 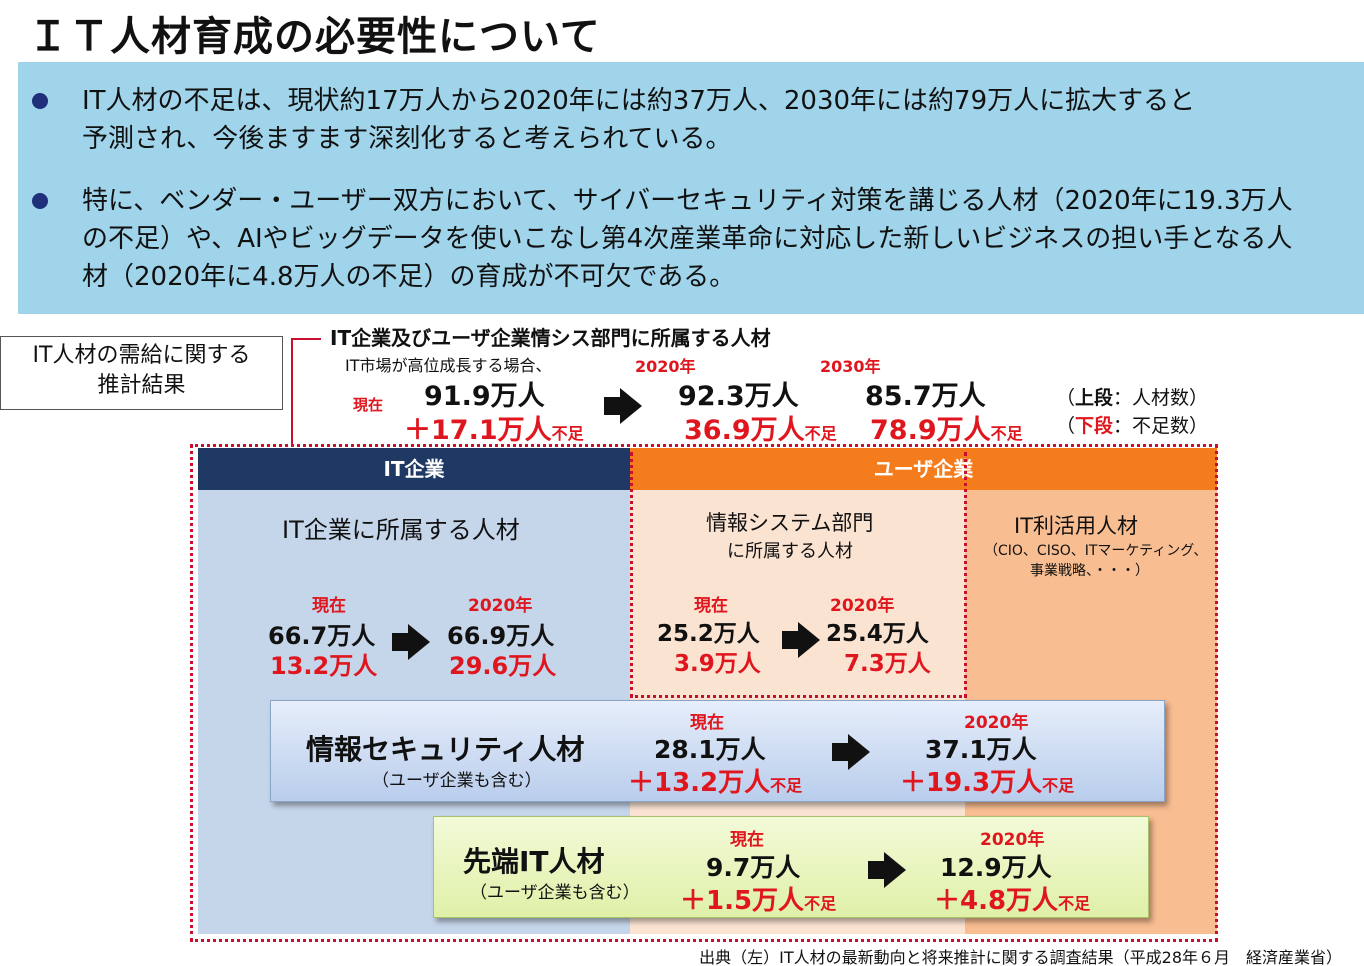 What do you see at coordinates (1094, 426) in the screenshot?
I see `legend-lower-bold: 下段` at bounding box center [1094, 426].